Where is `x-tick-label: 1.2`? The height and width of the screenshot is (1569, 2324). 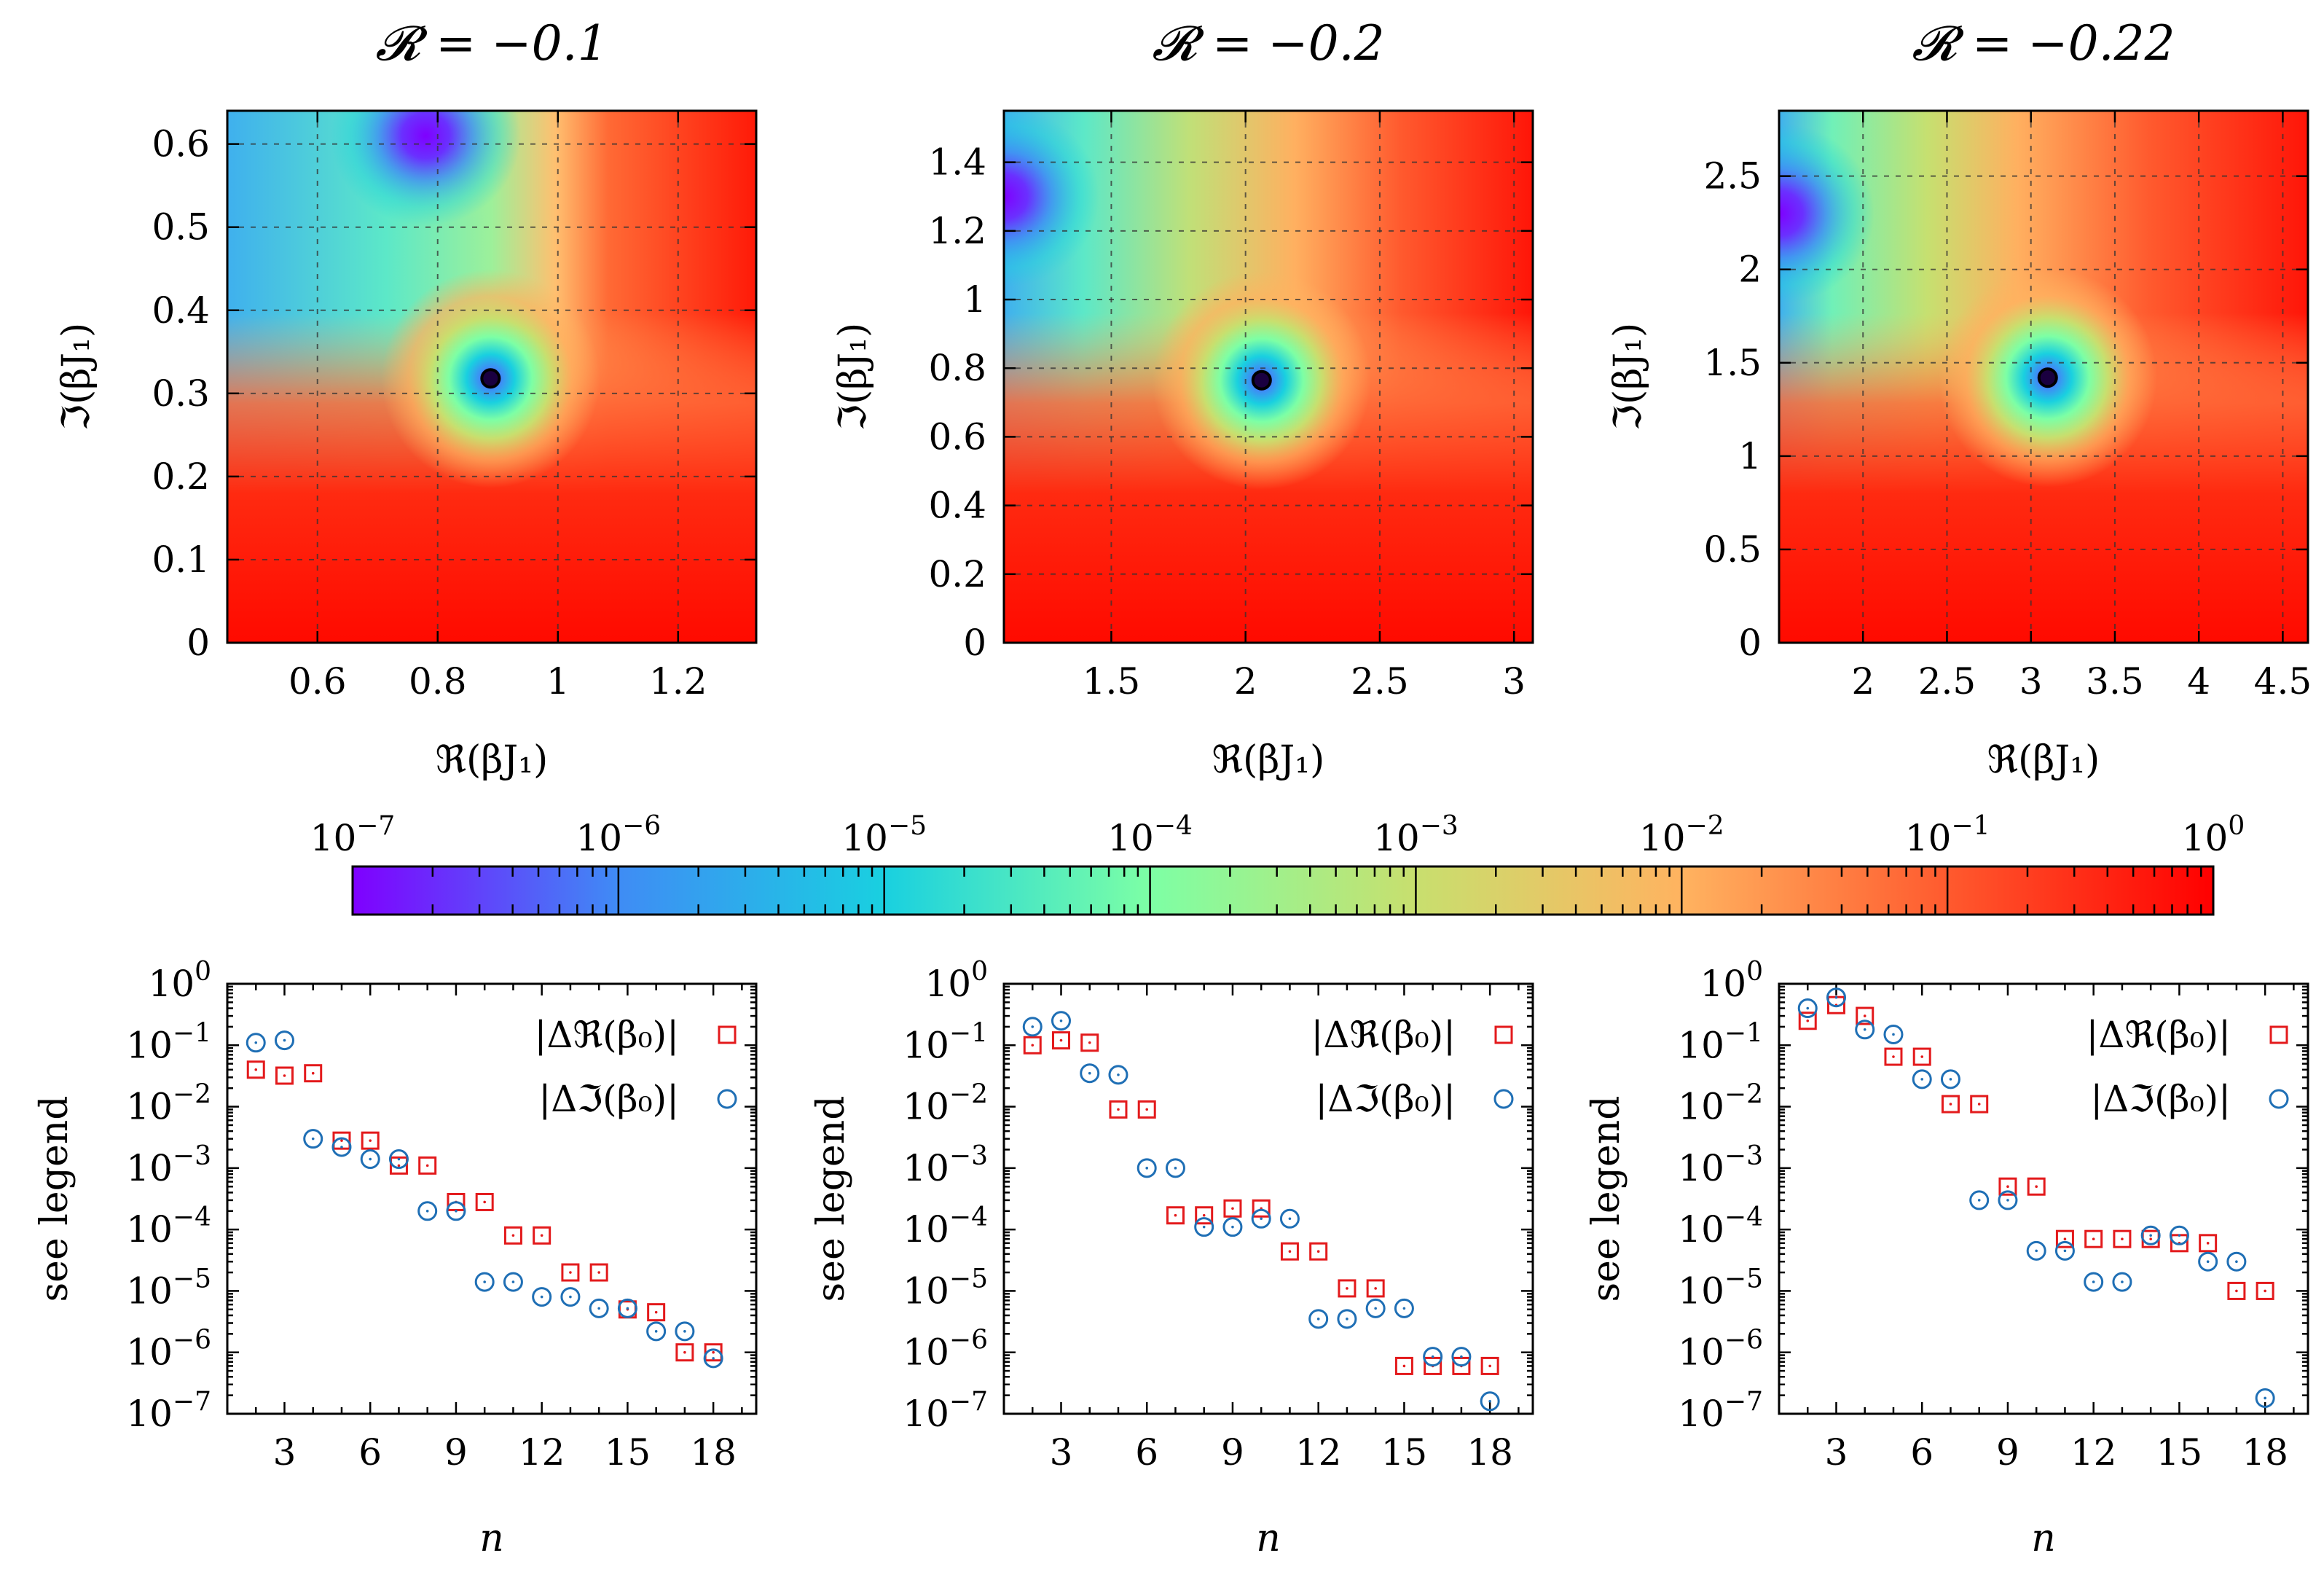 x-tick-label: 1.2 is located at coordinates (678, 681).